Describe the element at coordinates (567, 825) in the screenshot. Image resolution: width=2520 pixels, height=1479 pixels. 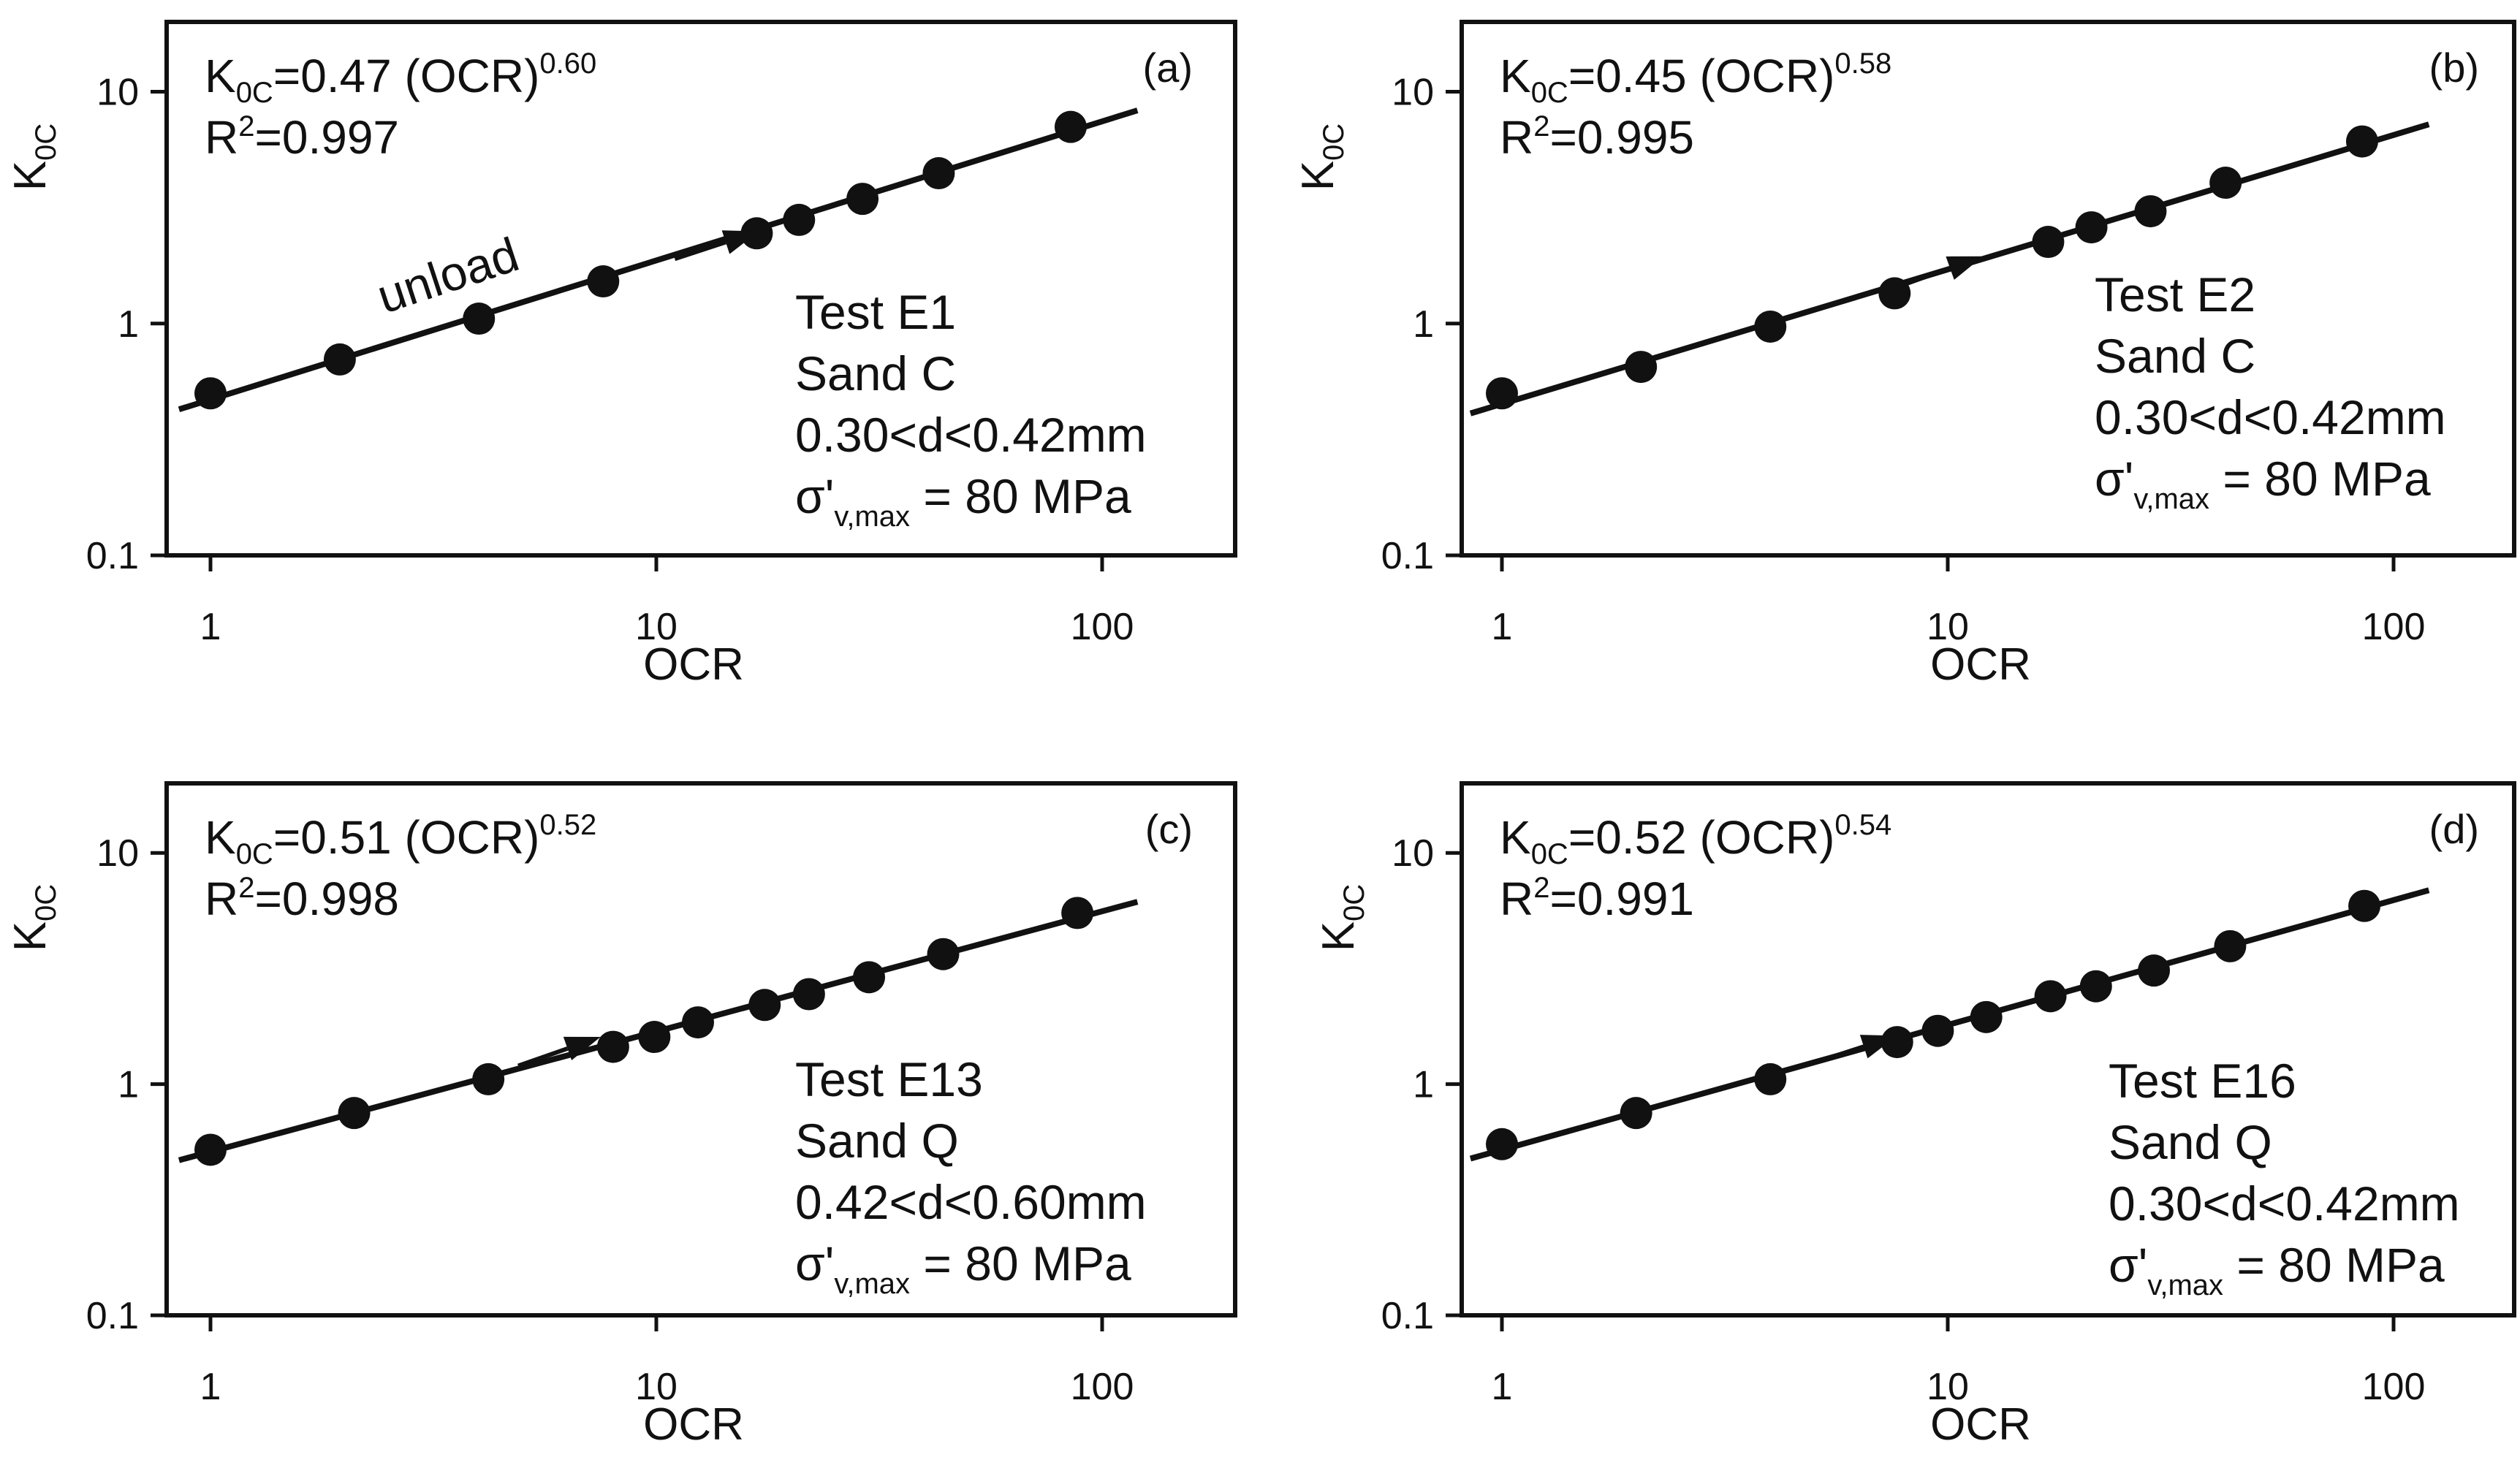
I see `equation-exponent: 0.52` at that location.